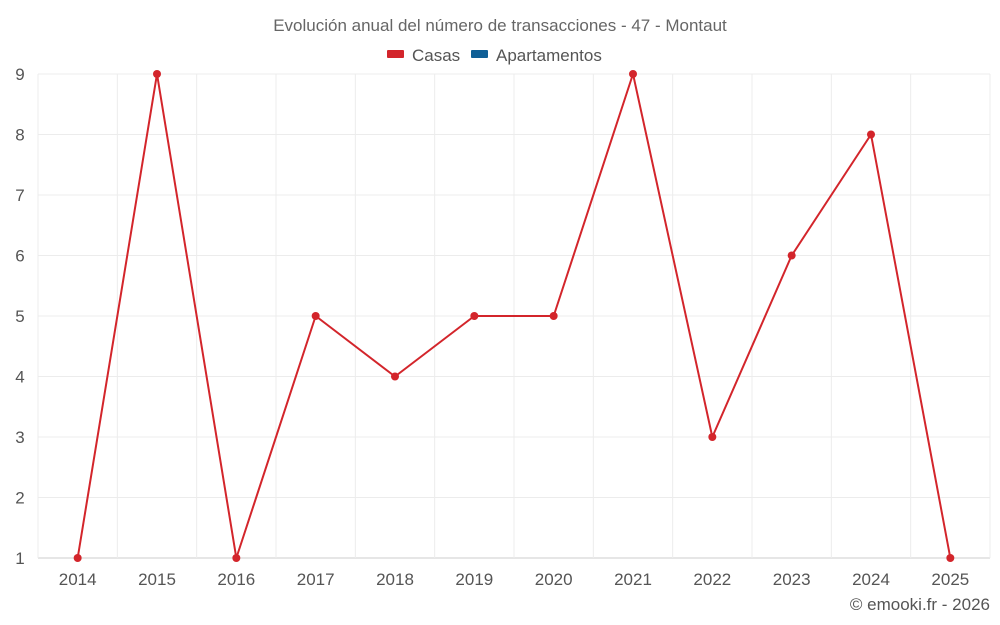  What do you see at coordinates (77, 558) in the screenshot?
I see `data-point-2014` at bounding box center [77, 558].